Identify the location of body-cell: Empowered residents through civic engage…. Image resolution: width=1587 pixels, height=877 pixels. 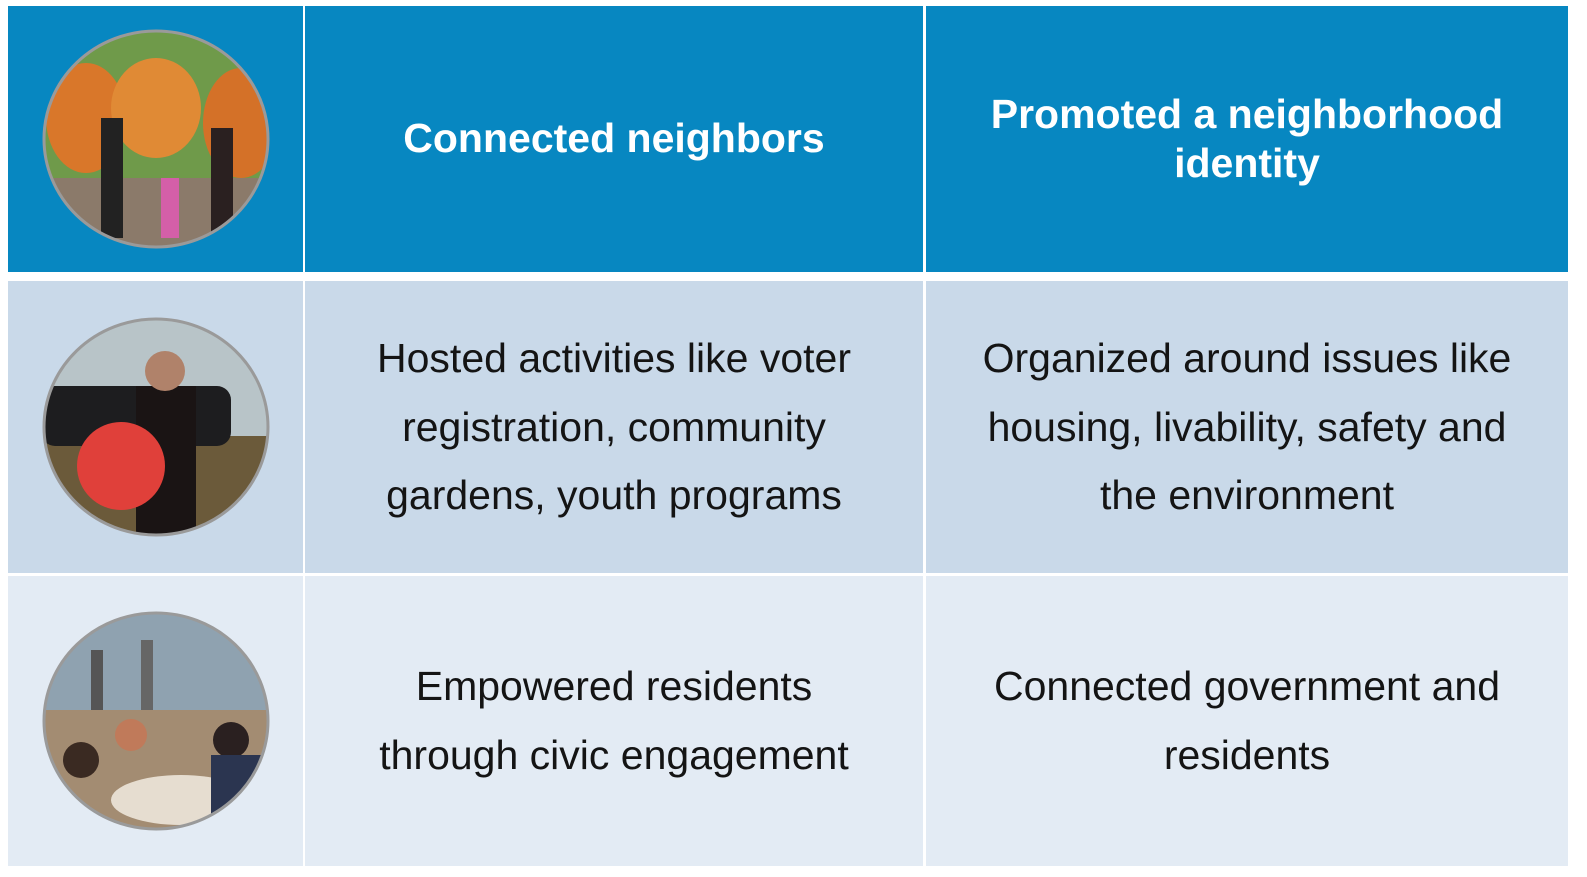
(614, 721).